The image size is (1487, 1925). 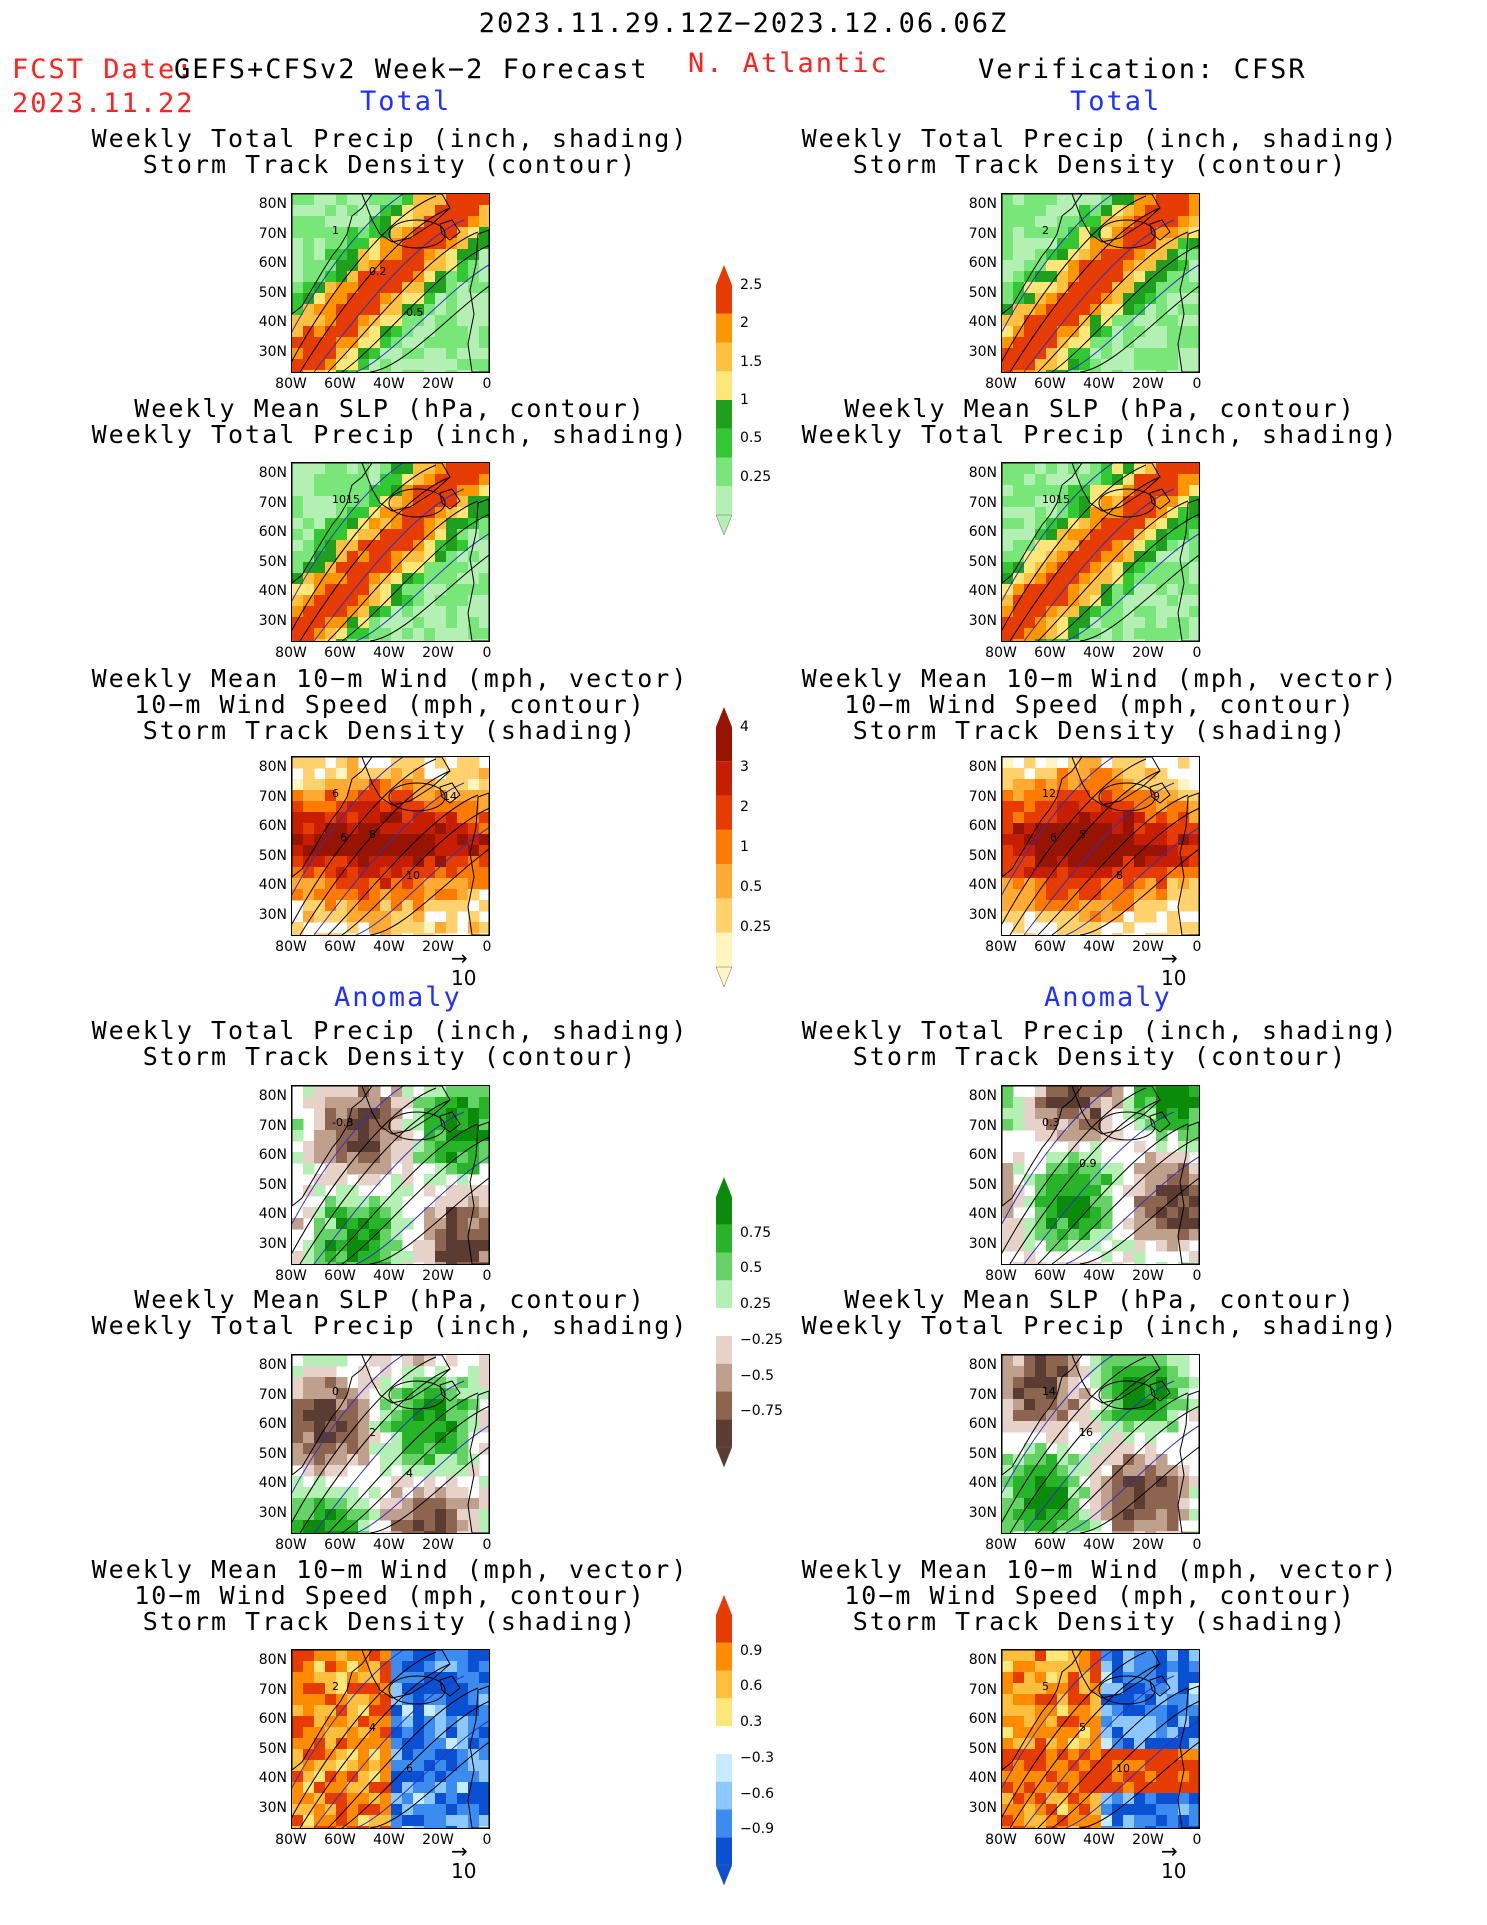 What do you see at coordinates (1100, 1299) in the screenshot?
I see `panel-title-line: Weekly Mean SLP (hPa, contour)` at bounding box center [1100, 1299].